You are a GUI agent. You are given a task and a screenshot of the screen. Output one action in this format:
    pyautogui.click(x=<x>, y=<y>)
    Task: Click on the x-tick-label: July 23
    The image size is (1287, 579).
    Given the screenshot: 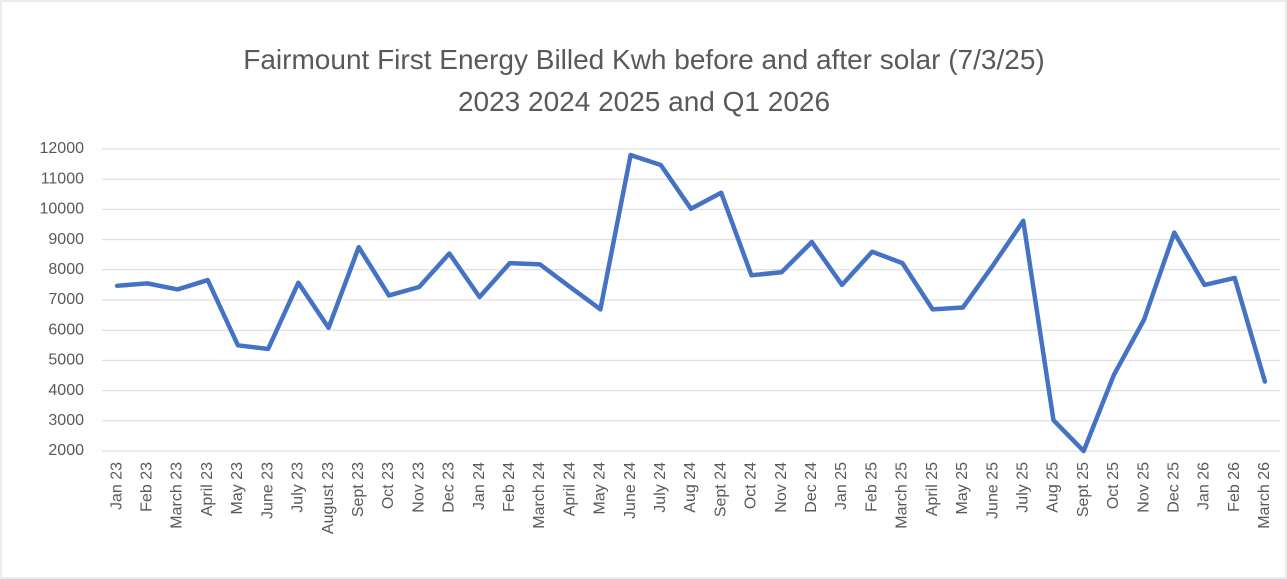 What is the action you would take?
    pyautogui.click(x=298, y=487)
    